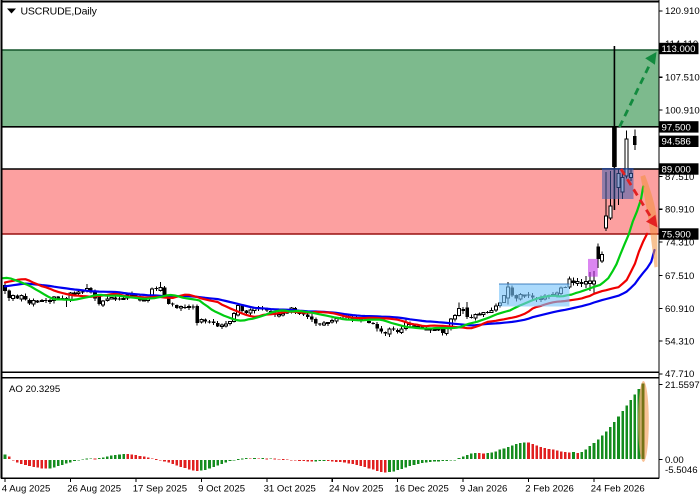  I want to click on svg-text: 100.910, so click(682, 110).